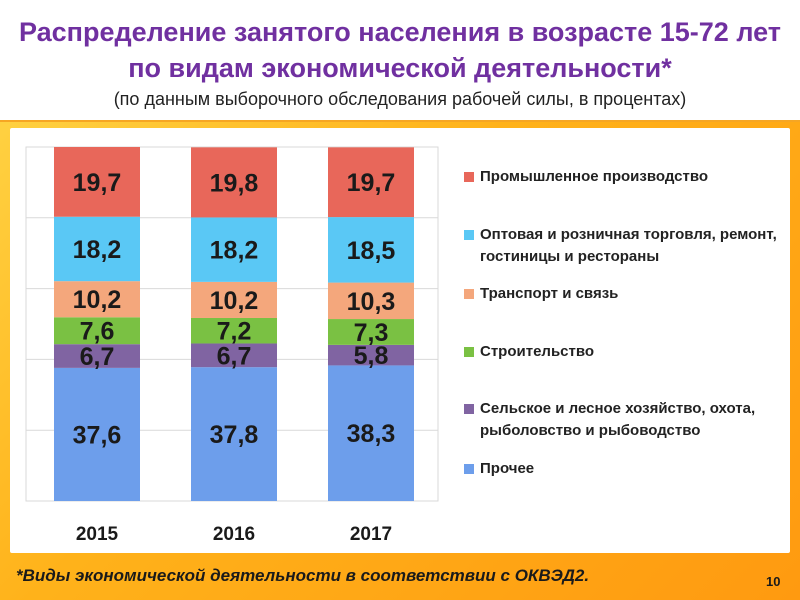 The image size is (800, 600). I want to click on data-label: 7,3, so click(371, 333).